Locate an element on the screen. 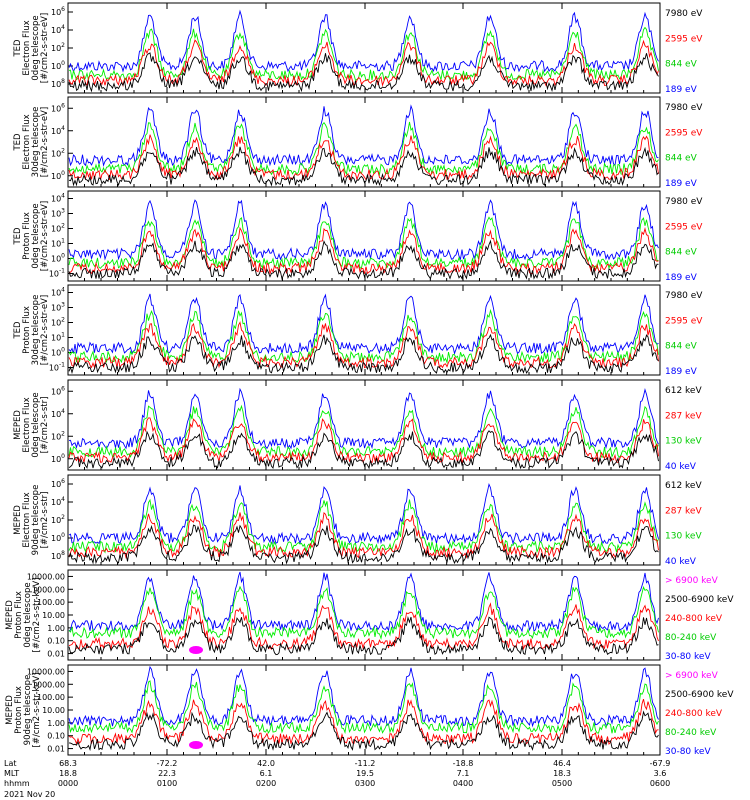 The image size is (750, 800). date-label: 2021 Nov 20 is located at coordinates (29, 794).